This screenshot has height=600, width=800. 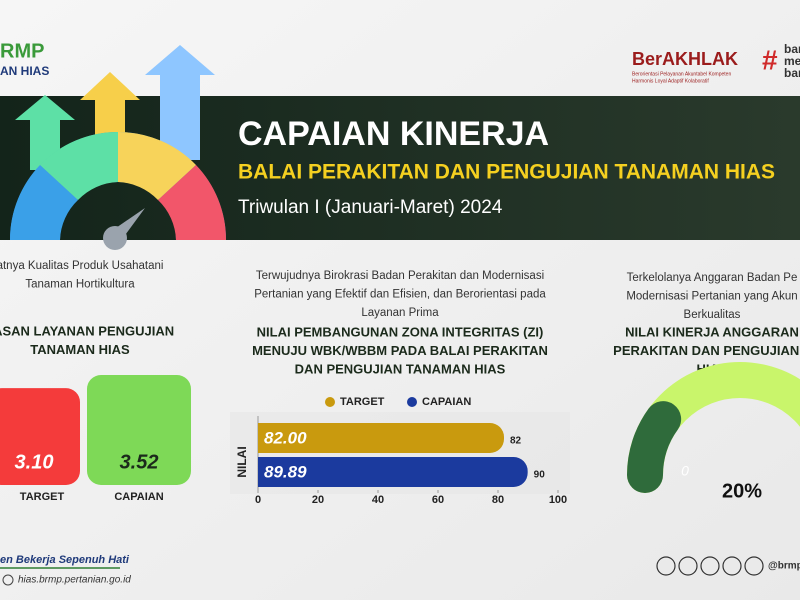 What do you see at coordinates (685, 59) in the screenshot?
I see `berakhlak: BerAKHLAK` at bounding box center [685, 59].